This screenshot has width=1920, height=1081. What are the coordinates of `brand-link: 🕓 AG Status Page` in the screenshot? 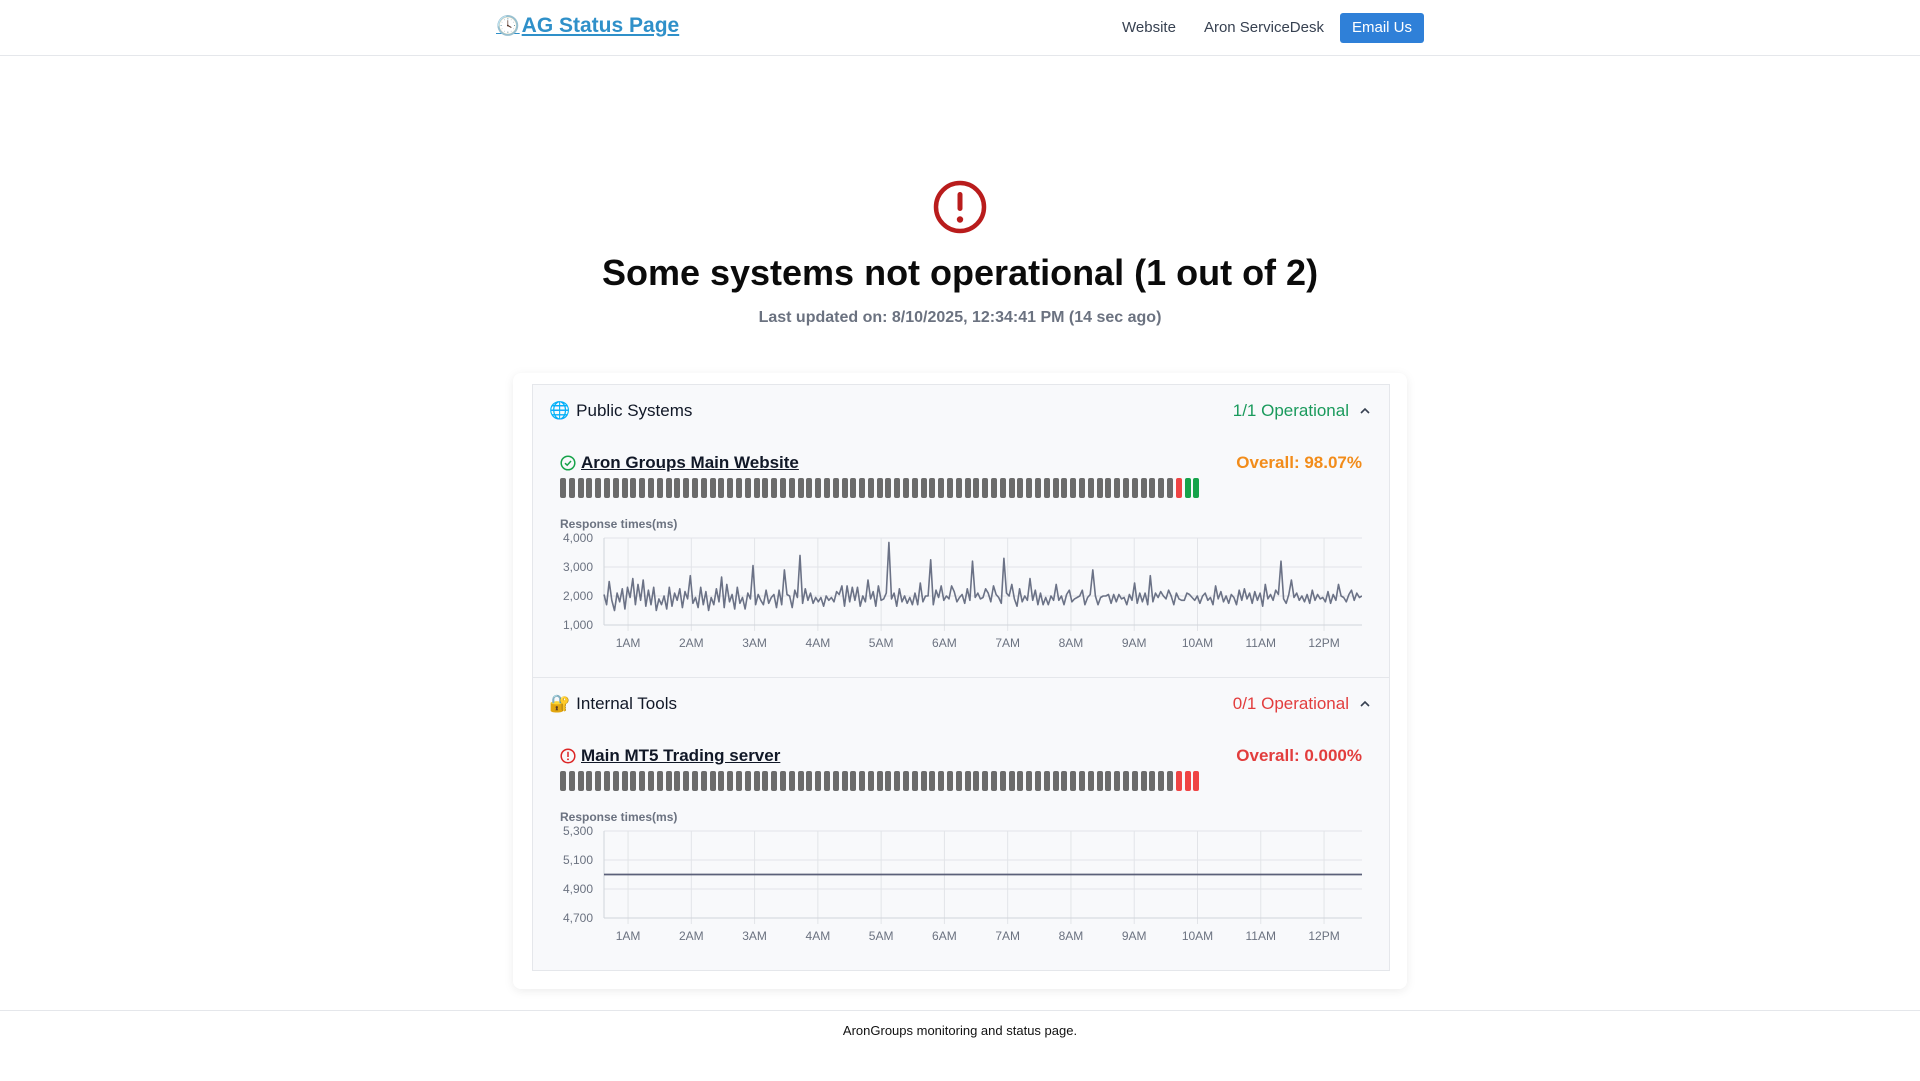 It's located at (587, 26).